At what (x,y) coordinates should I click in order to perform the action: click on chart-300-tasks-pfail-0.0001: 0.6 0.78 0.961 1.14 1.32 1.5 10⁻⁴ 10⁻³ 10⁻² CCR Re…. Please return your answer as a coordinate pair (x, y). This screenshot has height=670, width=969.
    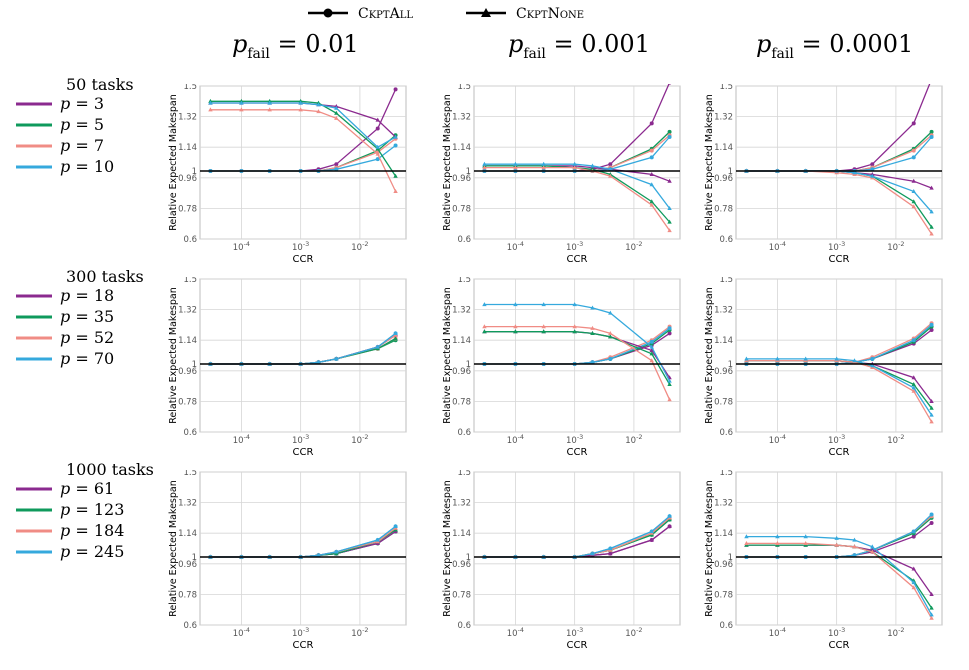
    Looking at the image, I should click on (823, 367).